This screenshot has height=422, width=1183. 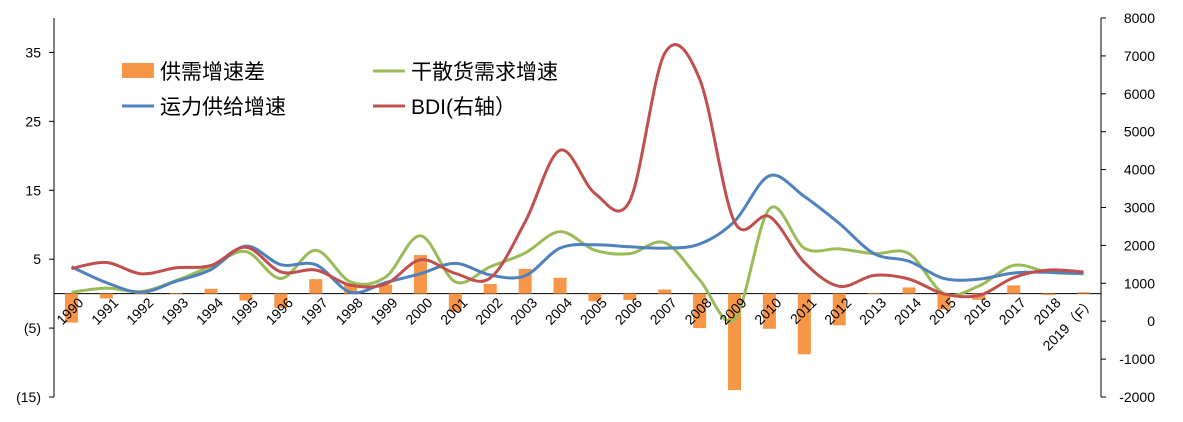 What do you see at coordinates (1139, 208) in the screenshot?
I see `right-axis-tick-label: 3000` at bounding box center [1139, 208].